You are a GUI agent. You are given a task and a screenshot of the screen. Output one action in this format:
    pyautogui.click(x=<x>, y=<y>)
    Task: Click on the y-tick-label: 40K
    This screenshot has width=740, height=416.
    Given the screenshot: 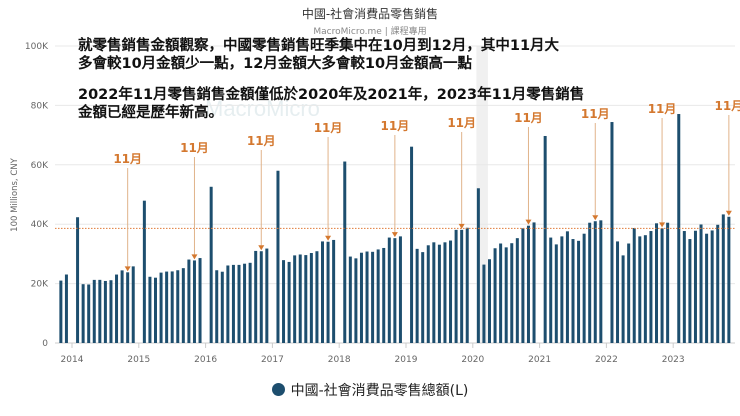 What is the action you would take?
    pyautogui.click(x=40, y=225)
    